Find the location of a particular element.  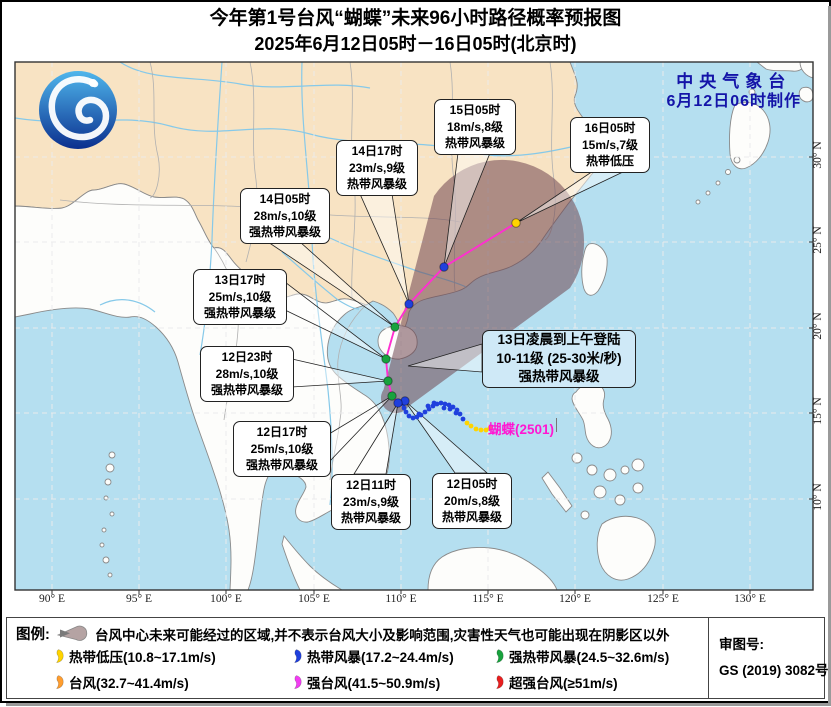

callout-line: 28m/s,10级 is located at coordinates (285, 215).